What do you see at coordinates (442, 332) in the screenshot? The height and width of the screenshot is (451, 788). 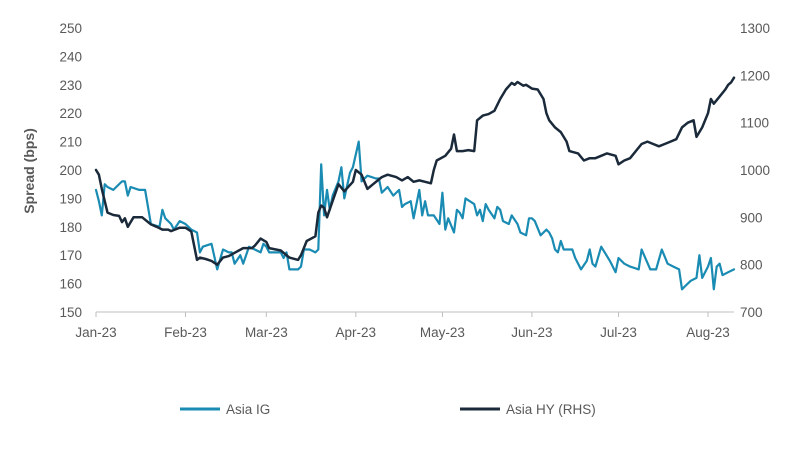 I see `x-axis-tick-label: May-23` at bounding box center [442, 332].